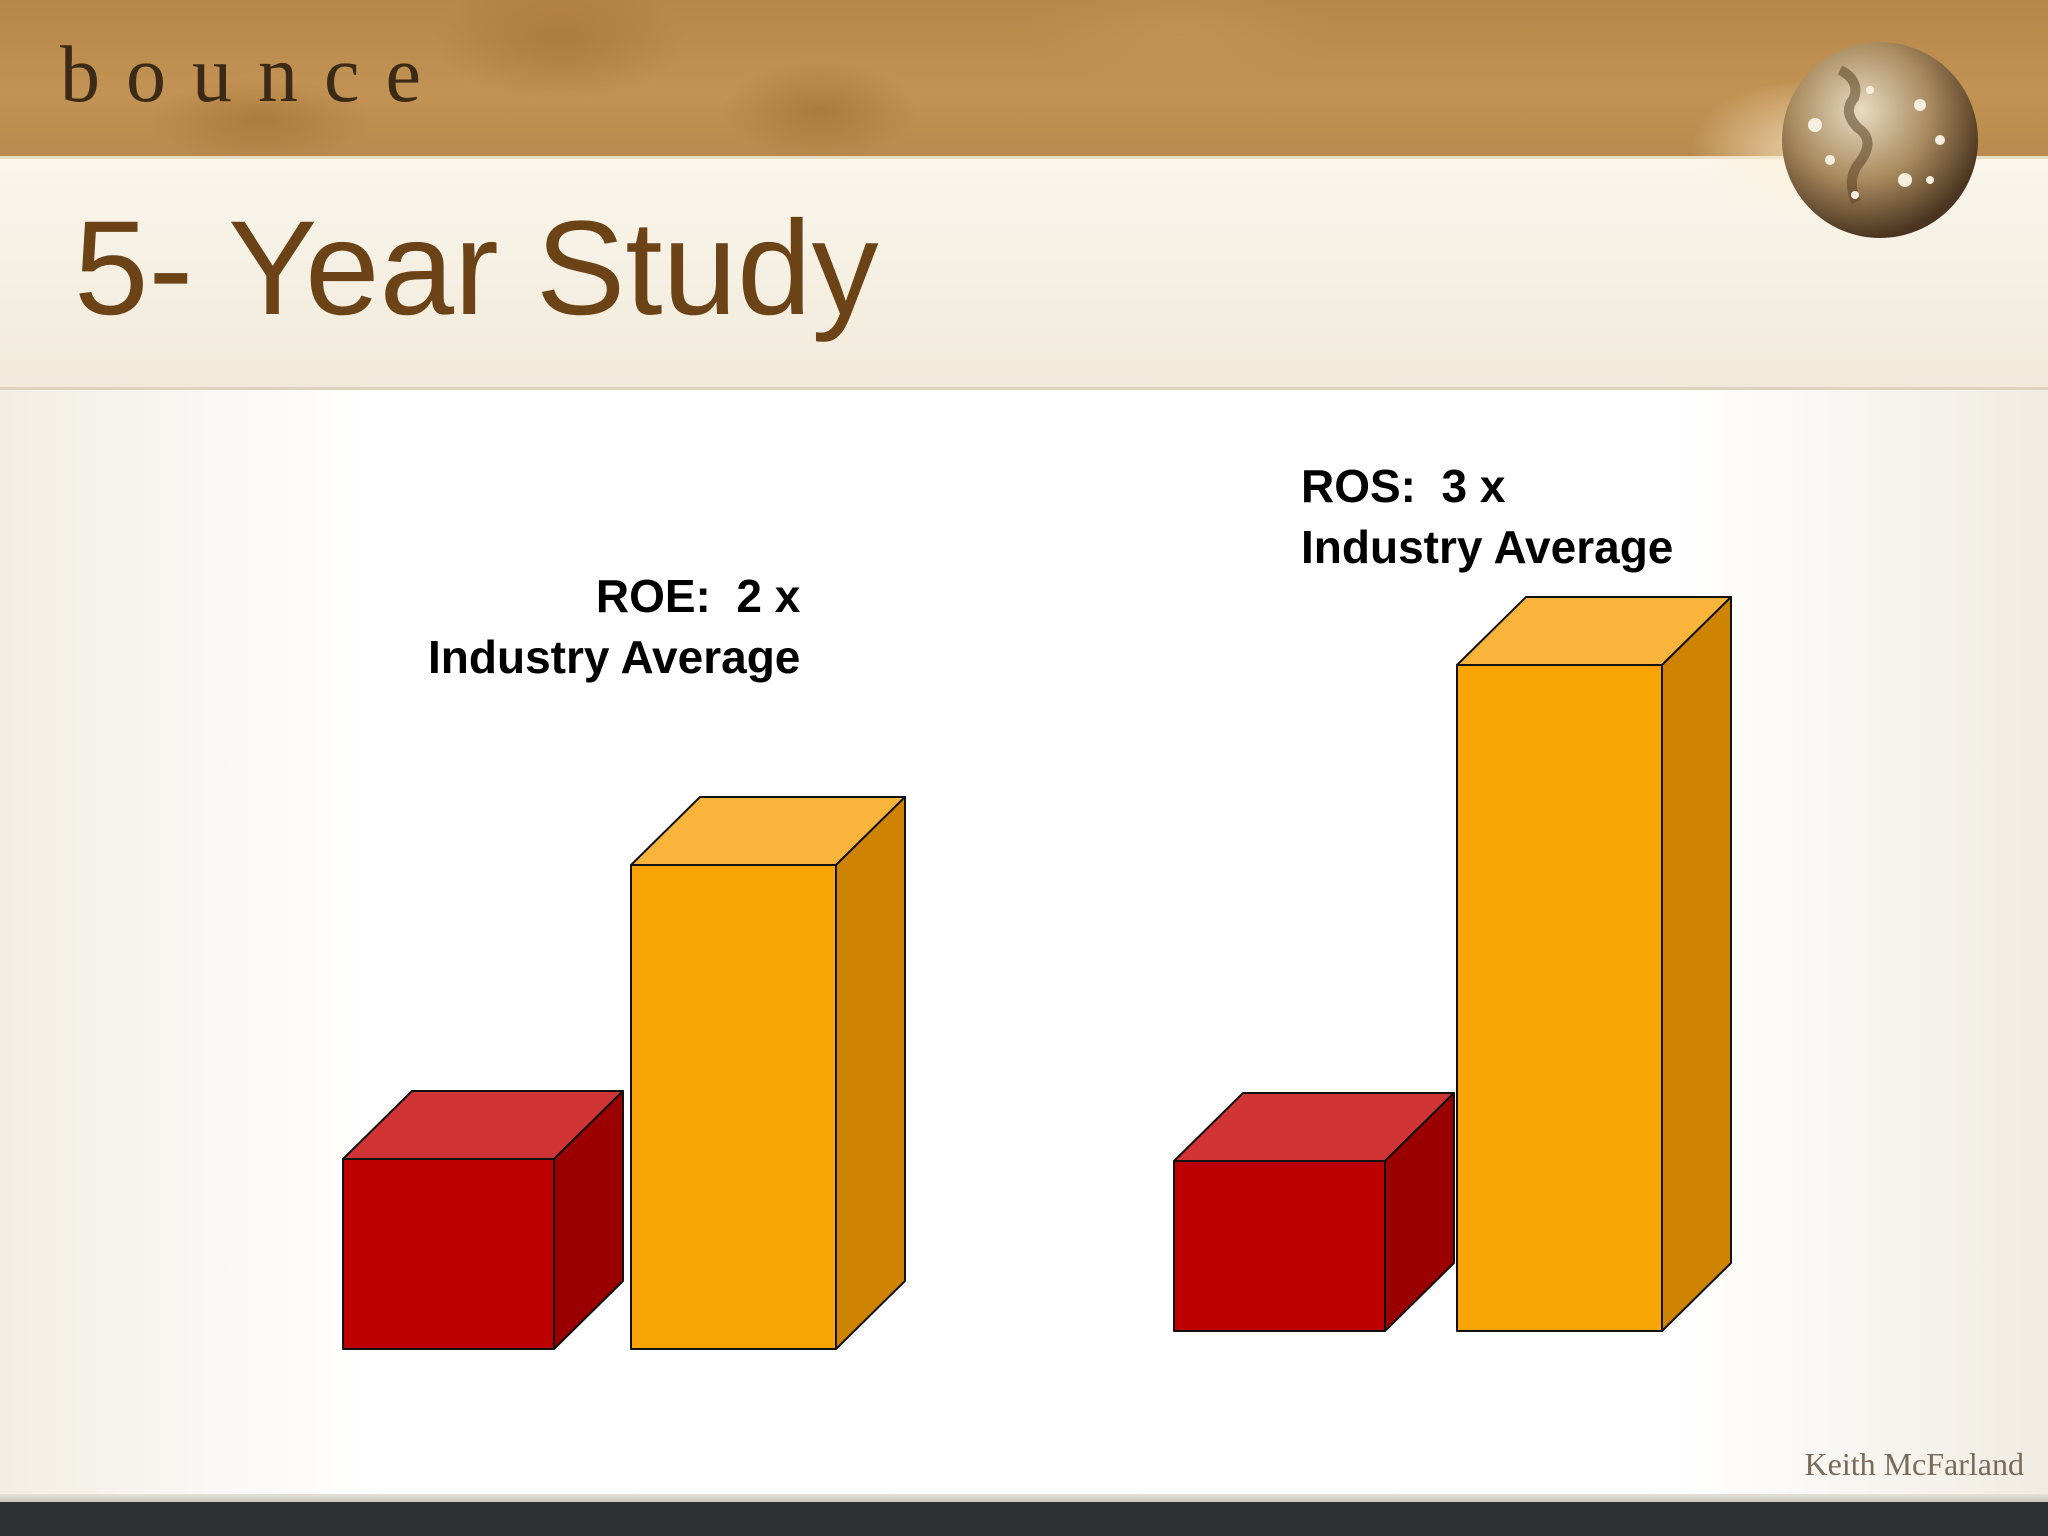 The image size is (2048, 1536). Describe the element at coordinates (1024, 1498) in the screenshot. I see `bottom-edge` at that location.